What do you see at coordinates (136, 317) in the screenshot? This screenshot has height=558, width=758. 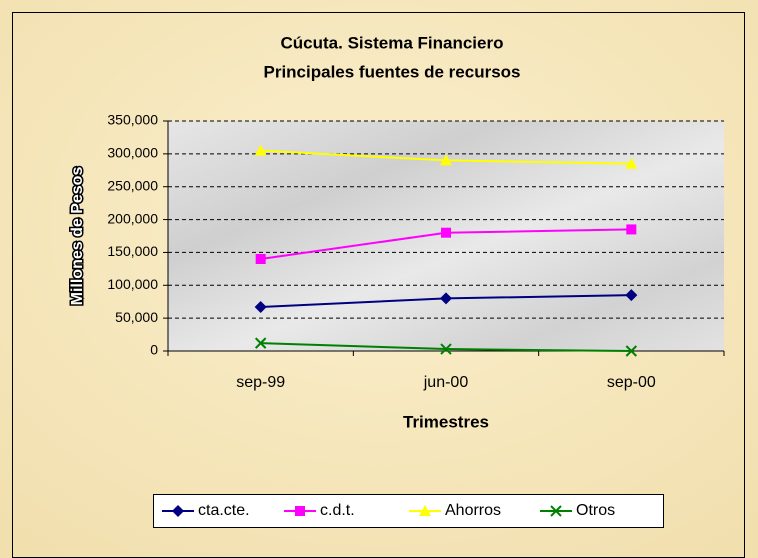 I see `y-tick-label: 50,000` at bounding box center [136, 317].